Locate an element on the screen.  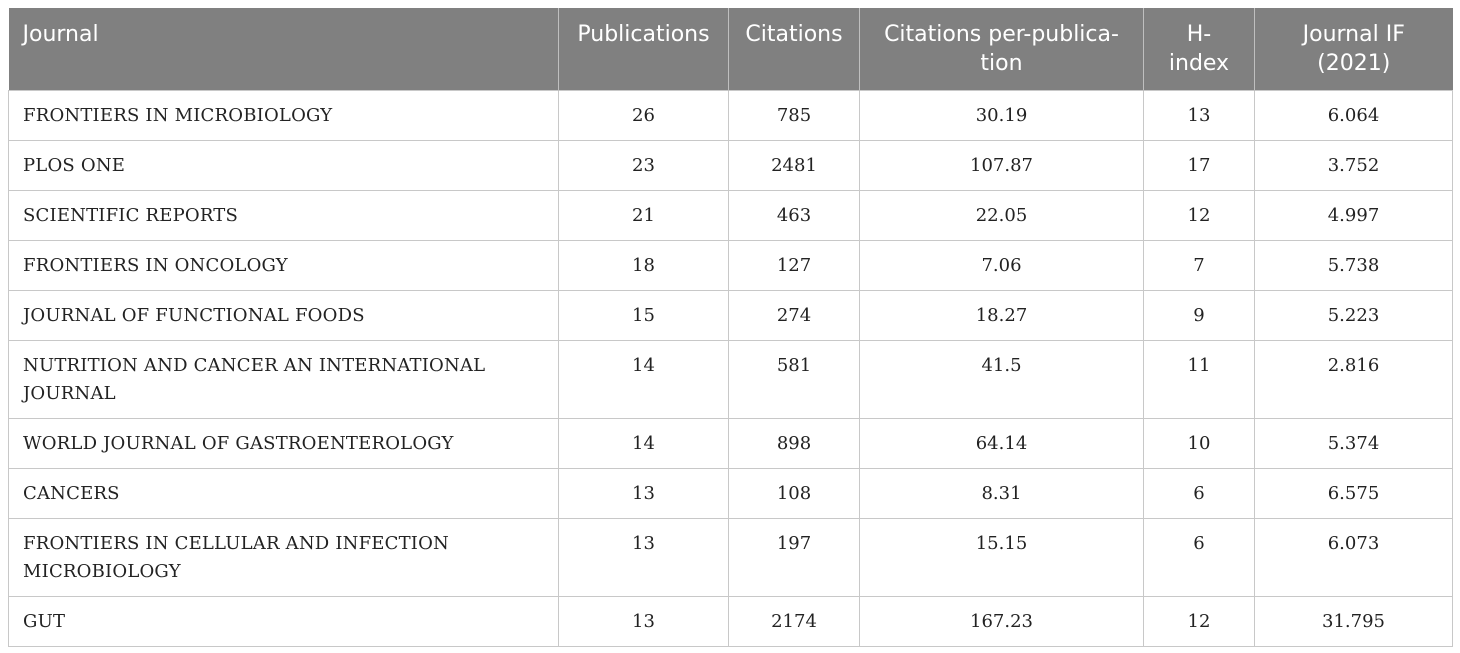
cell-journal-if: 2.816 is located at coordinates (1353, 379).